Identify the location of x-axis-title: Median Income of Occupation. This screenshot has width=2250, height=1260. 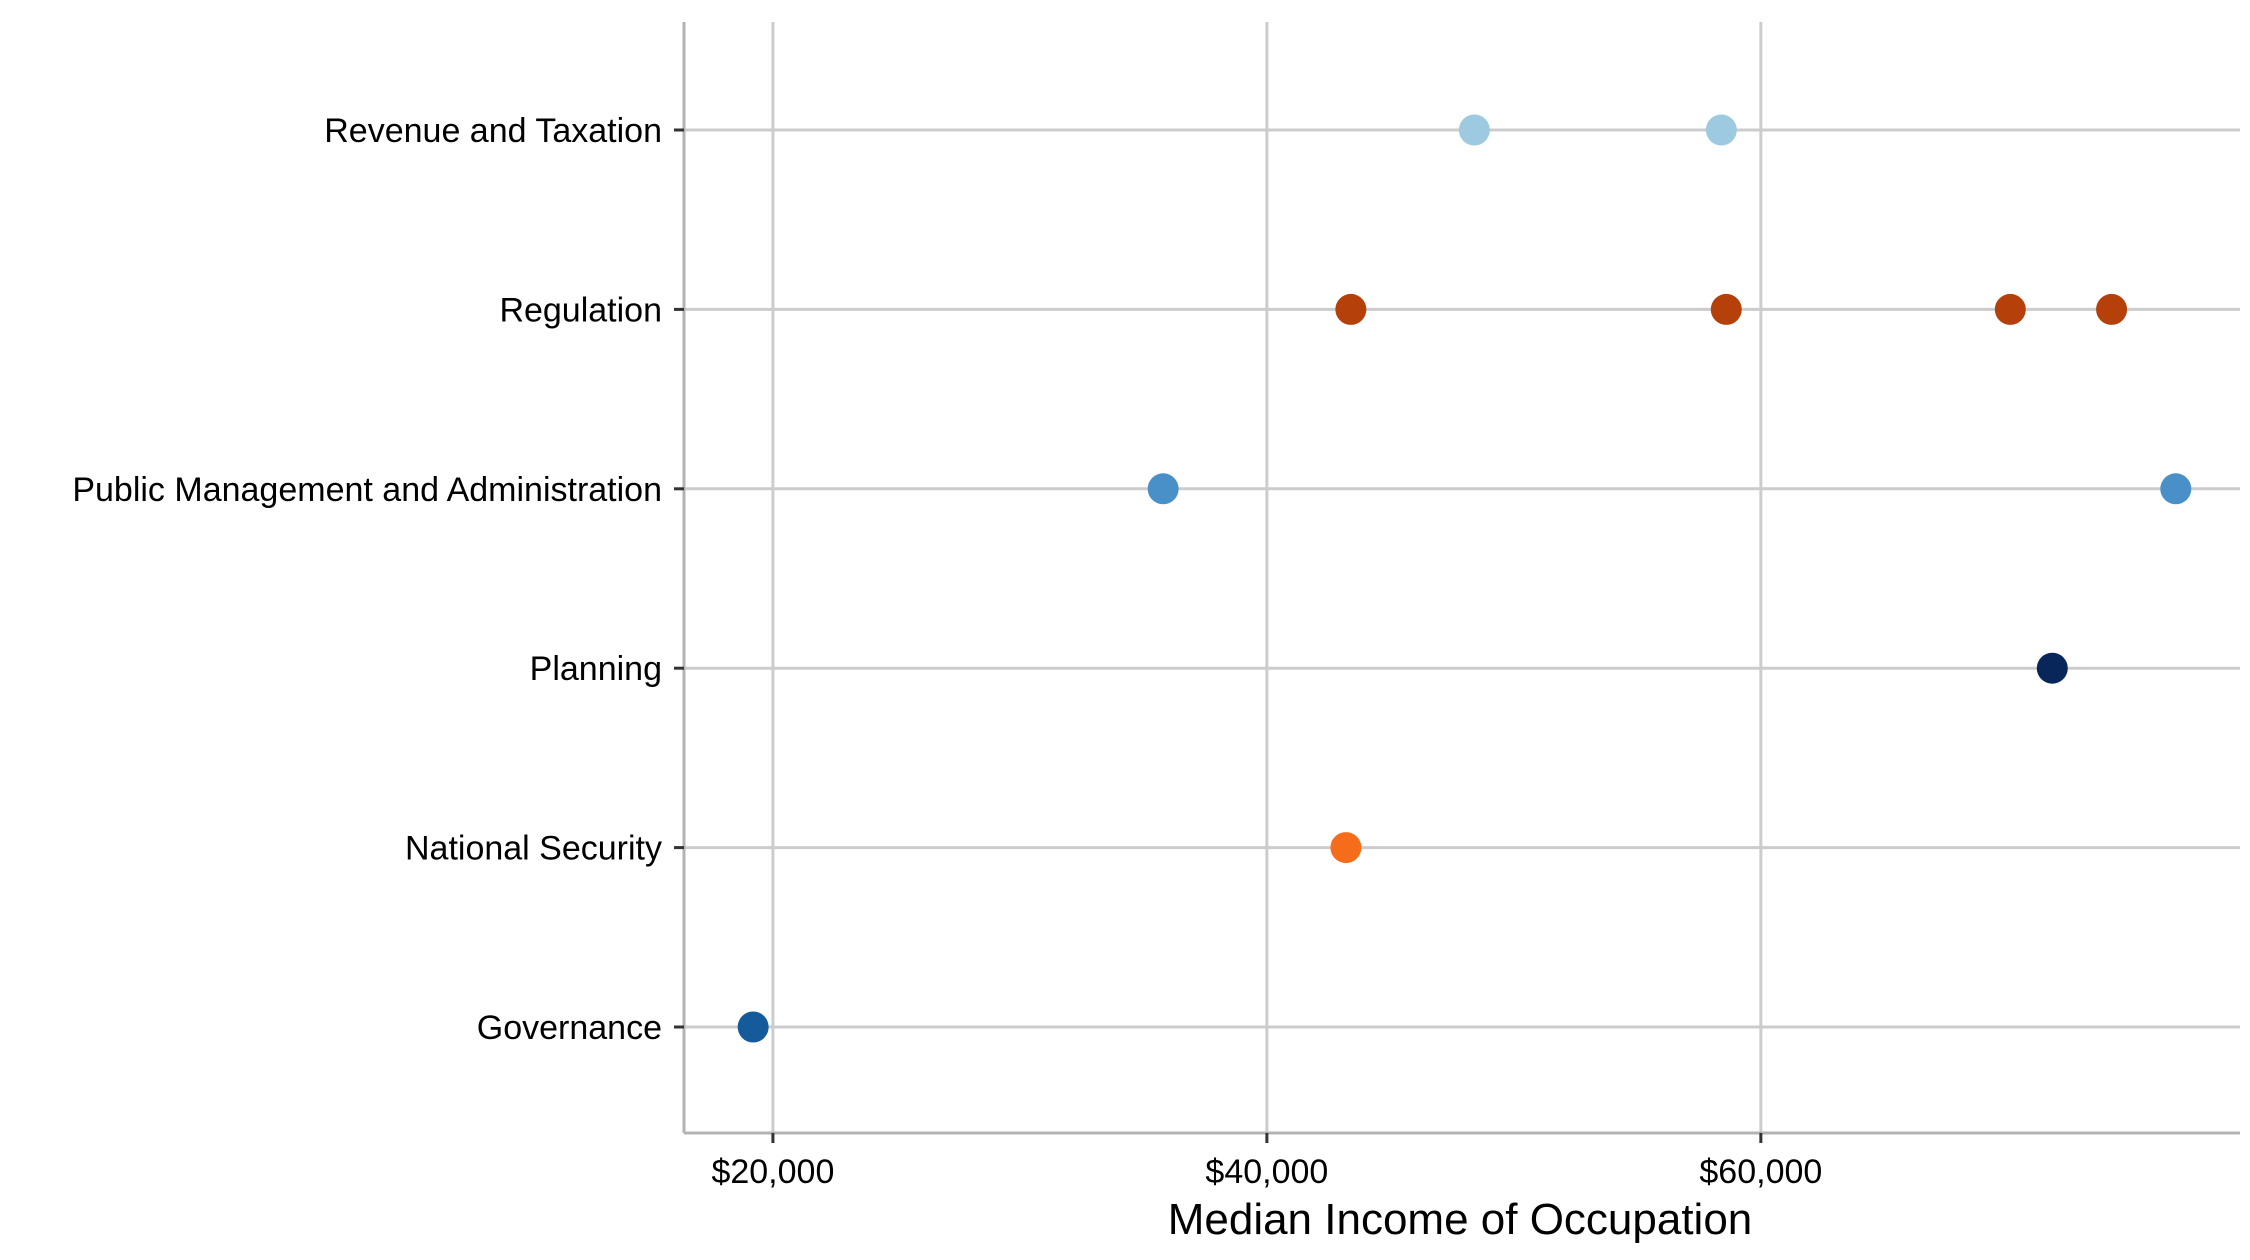
(1460, 1219).